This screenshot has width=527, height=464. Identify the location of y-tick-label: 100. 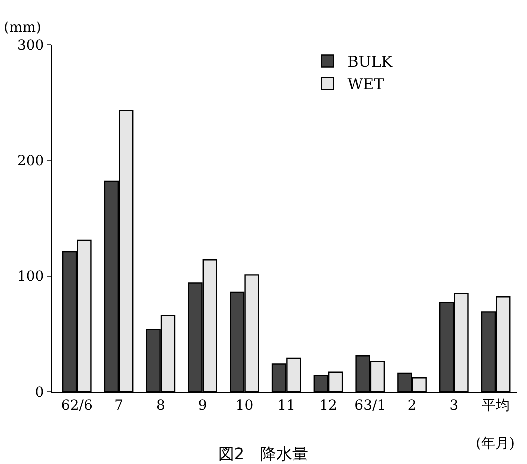
(30, 277).